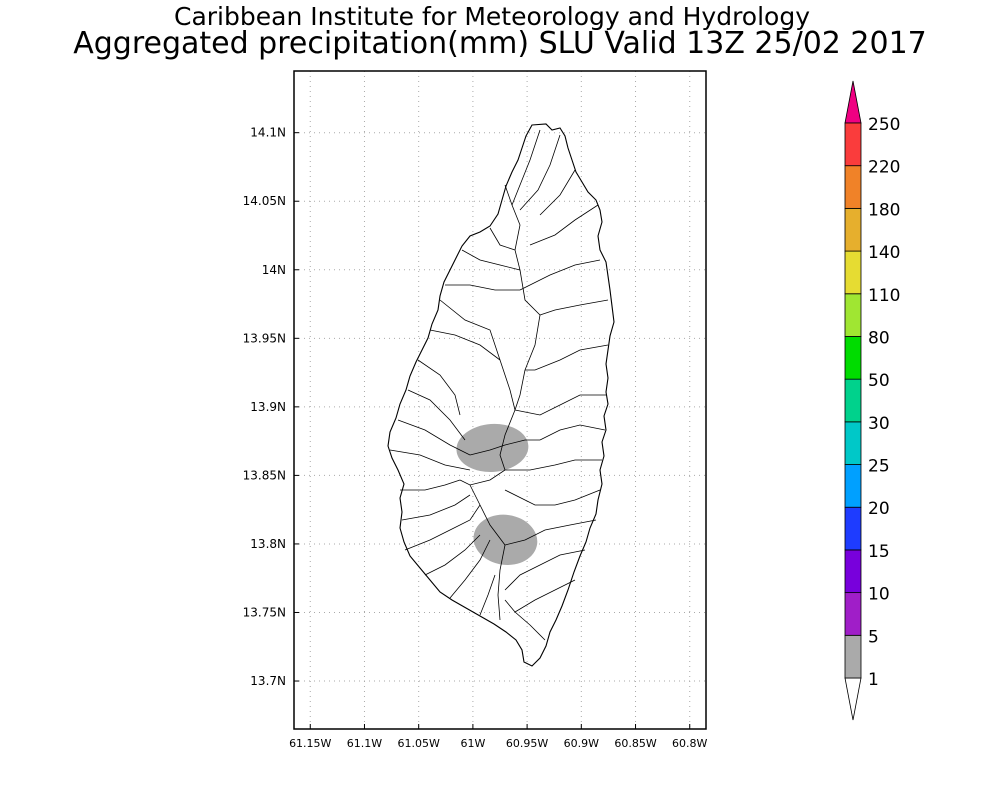 Image resolution: width=1000 pixels, height=800 pixels. What do you see at coordinates (268, 681) in the screenshot?
I see `lat-tick-label: 13.7N` at bounding box center [268, 681].